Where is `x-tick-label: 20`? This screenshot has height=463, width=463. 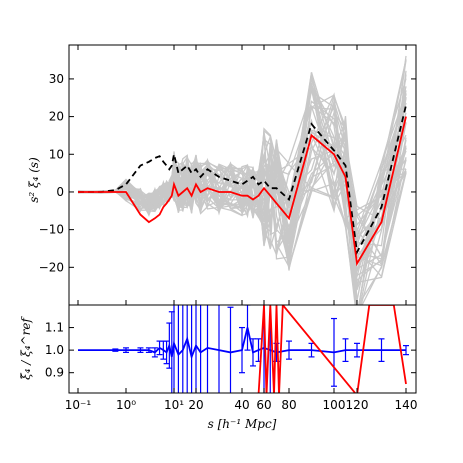
x-tick-label: 20 is located at coordinates (195, 405).